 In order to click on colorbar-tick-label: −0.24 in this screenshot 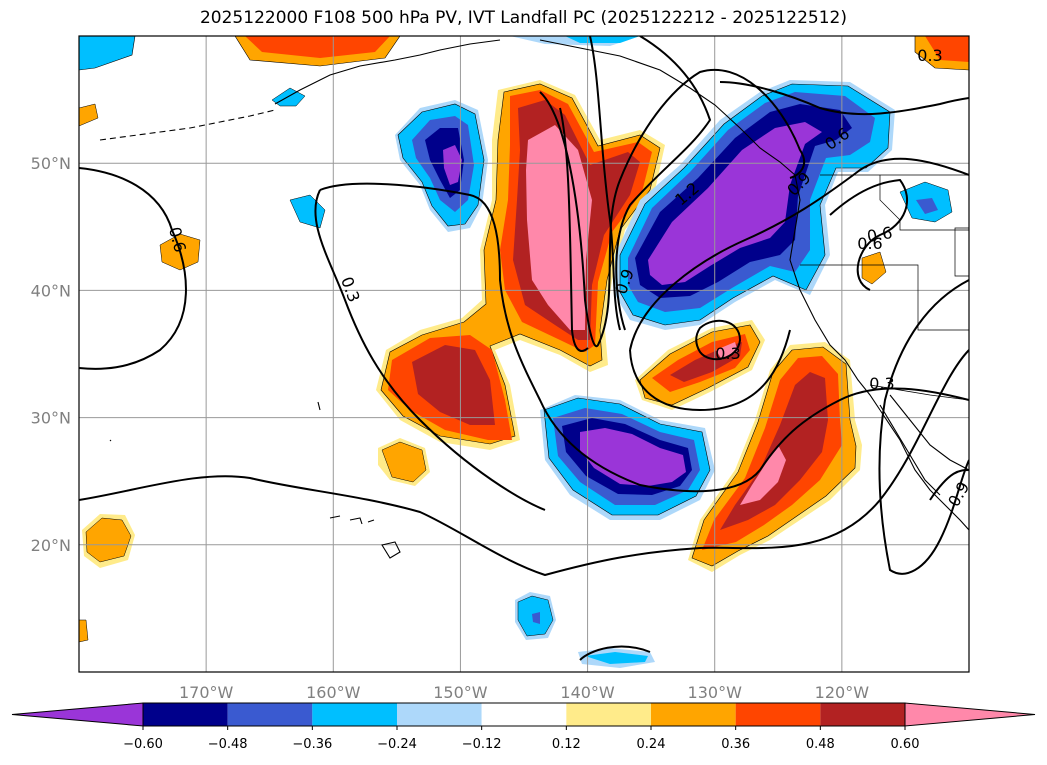, I will do `click(397, 744)`.